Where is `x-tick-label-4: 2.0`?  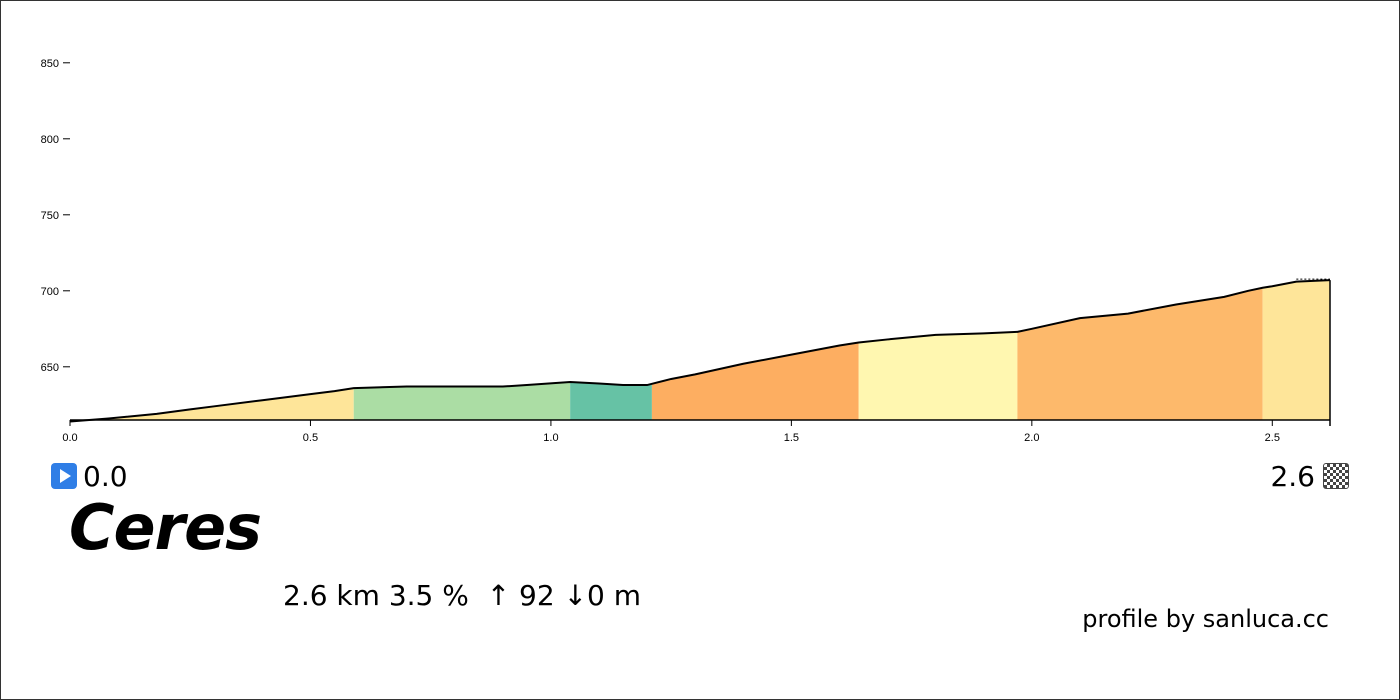 x-tick-label-4: 2.0 is located at coordinates (1031, 438).